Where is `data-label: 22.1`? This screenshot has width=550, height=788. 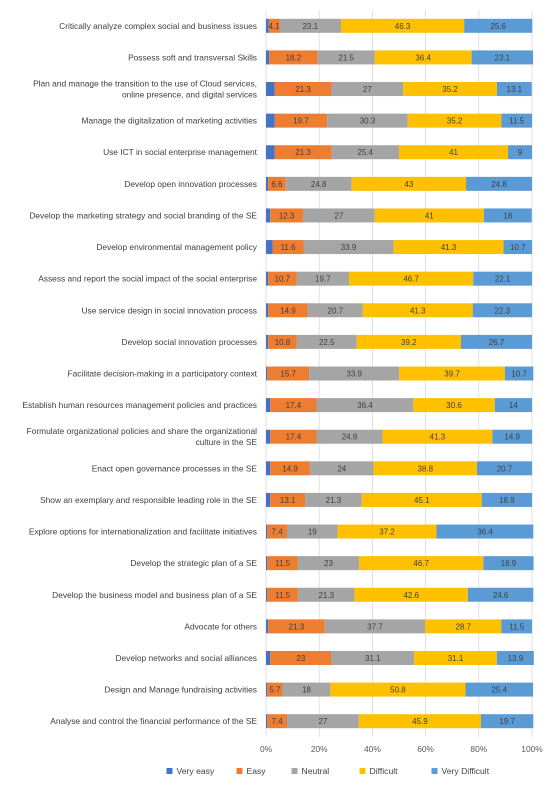 data-label: 22.1 is located at coordinates (503, 279).